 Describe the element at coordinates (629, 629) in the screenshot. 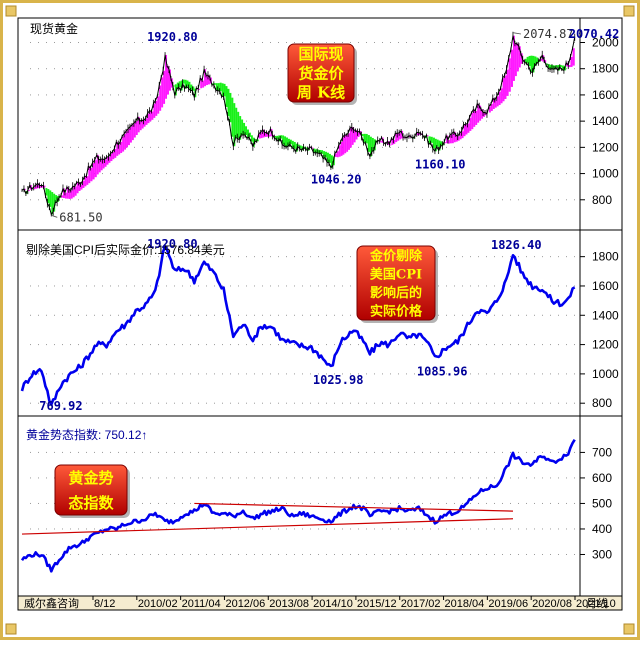

I see `corner-ornament-bottom-right` at that location.